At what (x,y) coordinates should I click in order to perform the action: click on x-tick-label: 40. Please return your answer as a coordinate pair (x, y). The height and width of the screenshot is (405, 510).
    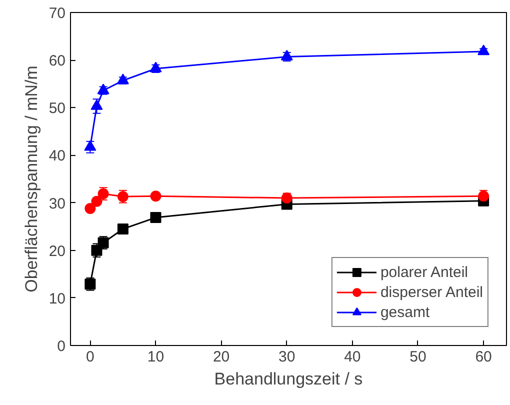
    Looking at the image, I should click on (352, 357).